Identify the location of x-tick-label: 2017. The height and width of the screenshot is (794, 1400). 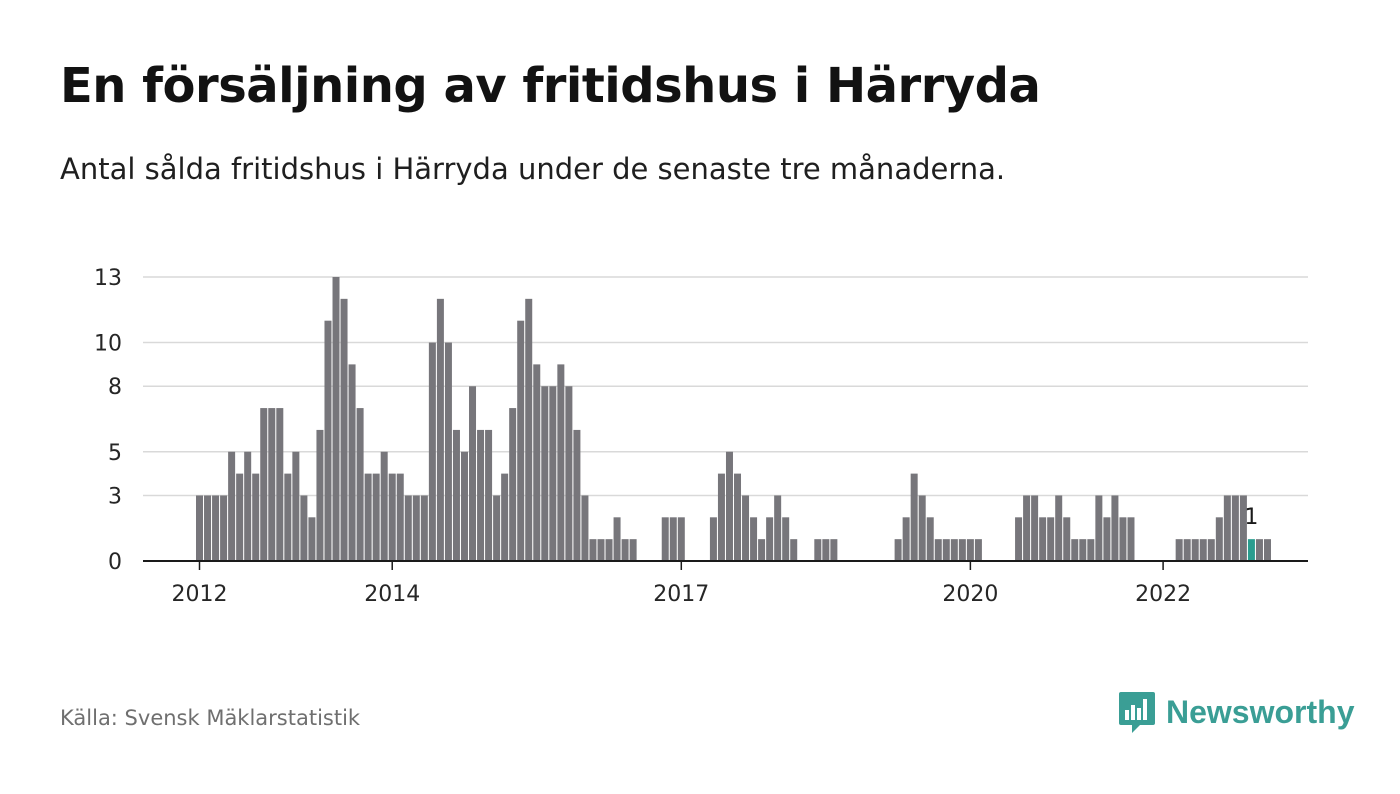
(681, 594).